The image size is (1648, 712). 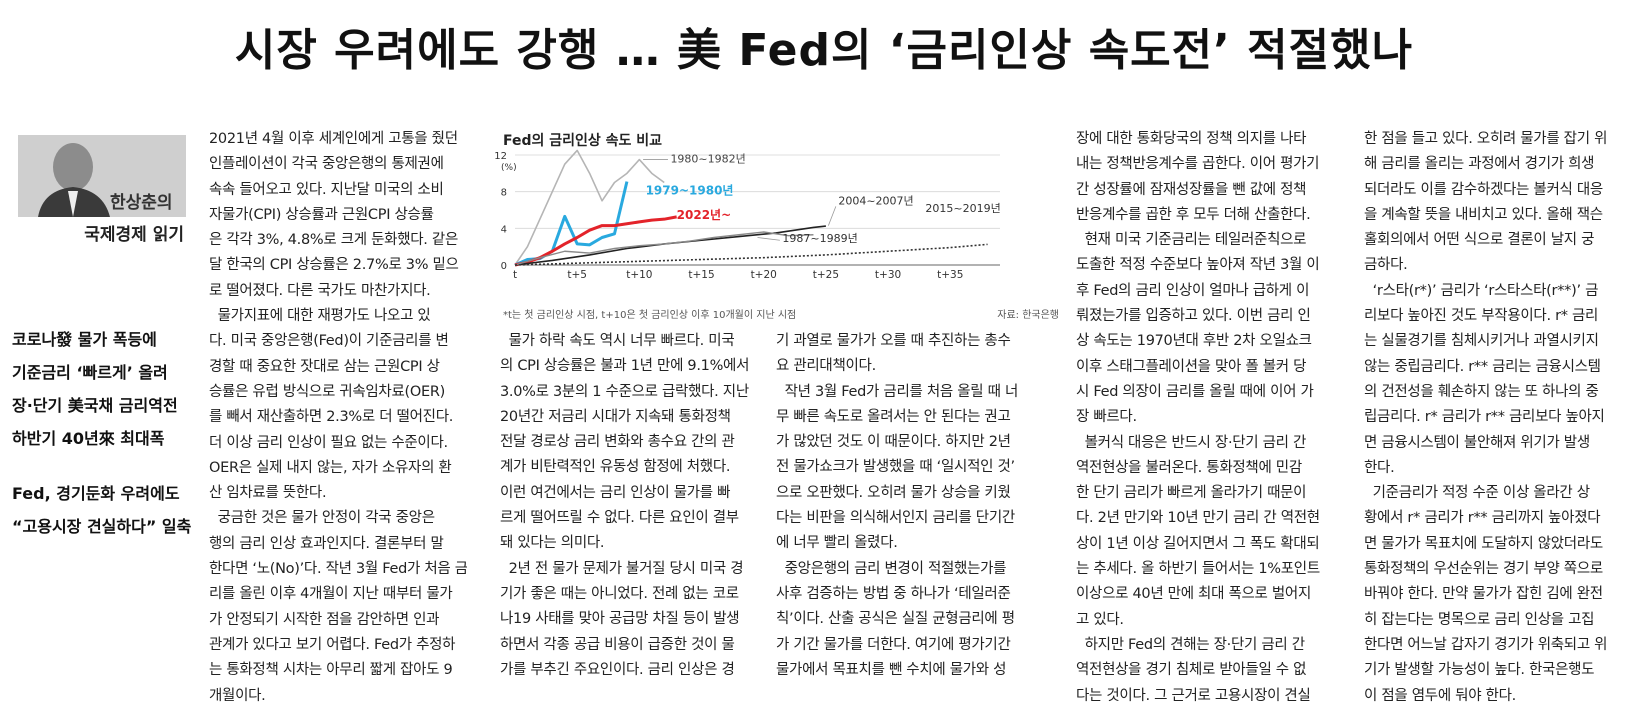 I want to click on text-line: 을 계속할 뜻을 내비치고 있다. 올해 잭슨, so click(x=1483, y=214).